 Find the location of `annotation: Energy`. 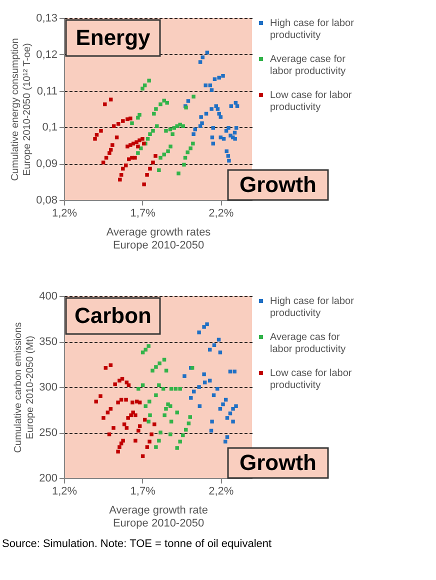

annotation: Energy is located at coordinates (114, 37).